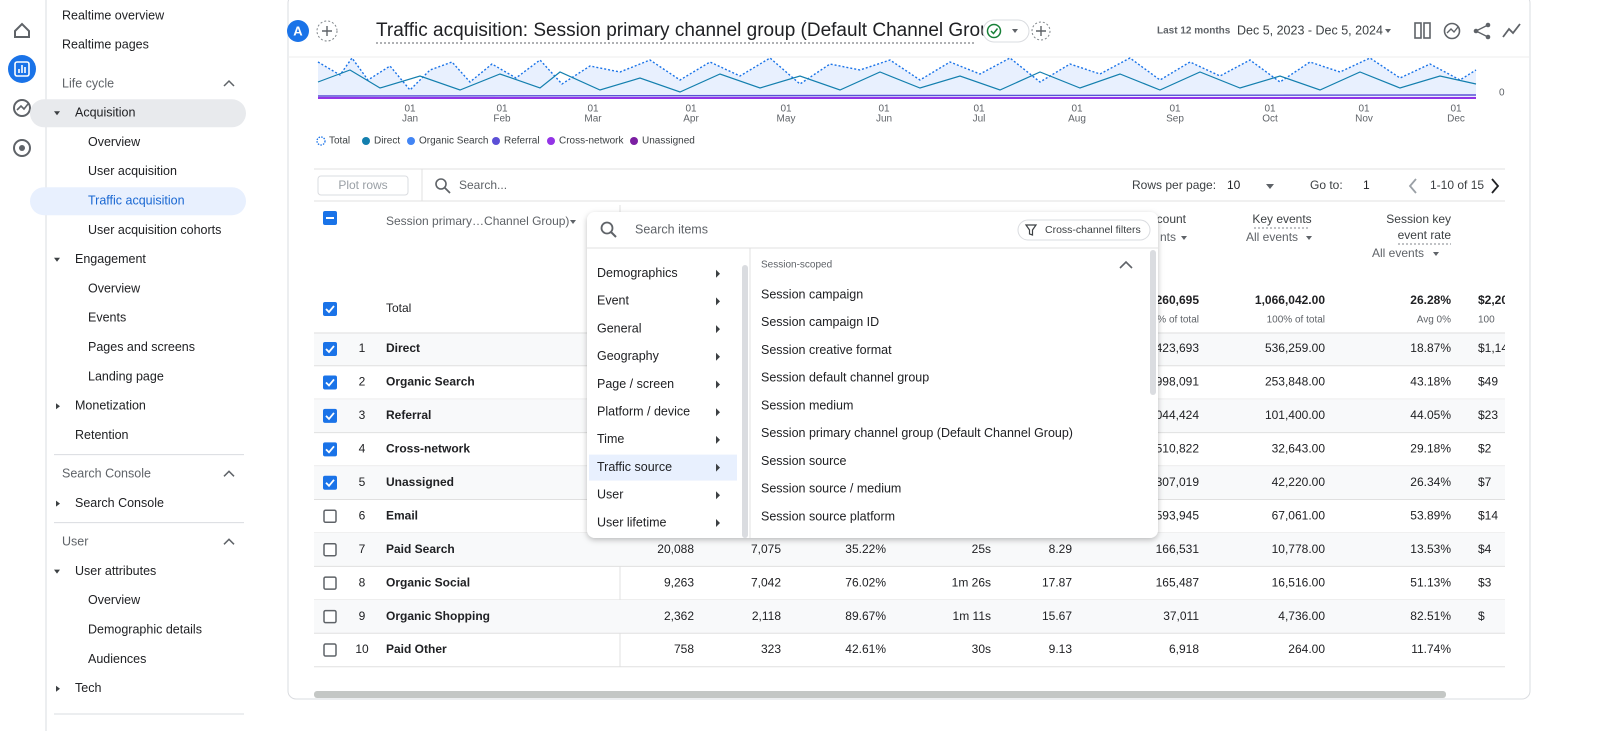 This screenshot has height=731, width=1600. I want to click on nav-group: Engagement, so click(110, 259).